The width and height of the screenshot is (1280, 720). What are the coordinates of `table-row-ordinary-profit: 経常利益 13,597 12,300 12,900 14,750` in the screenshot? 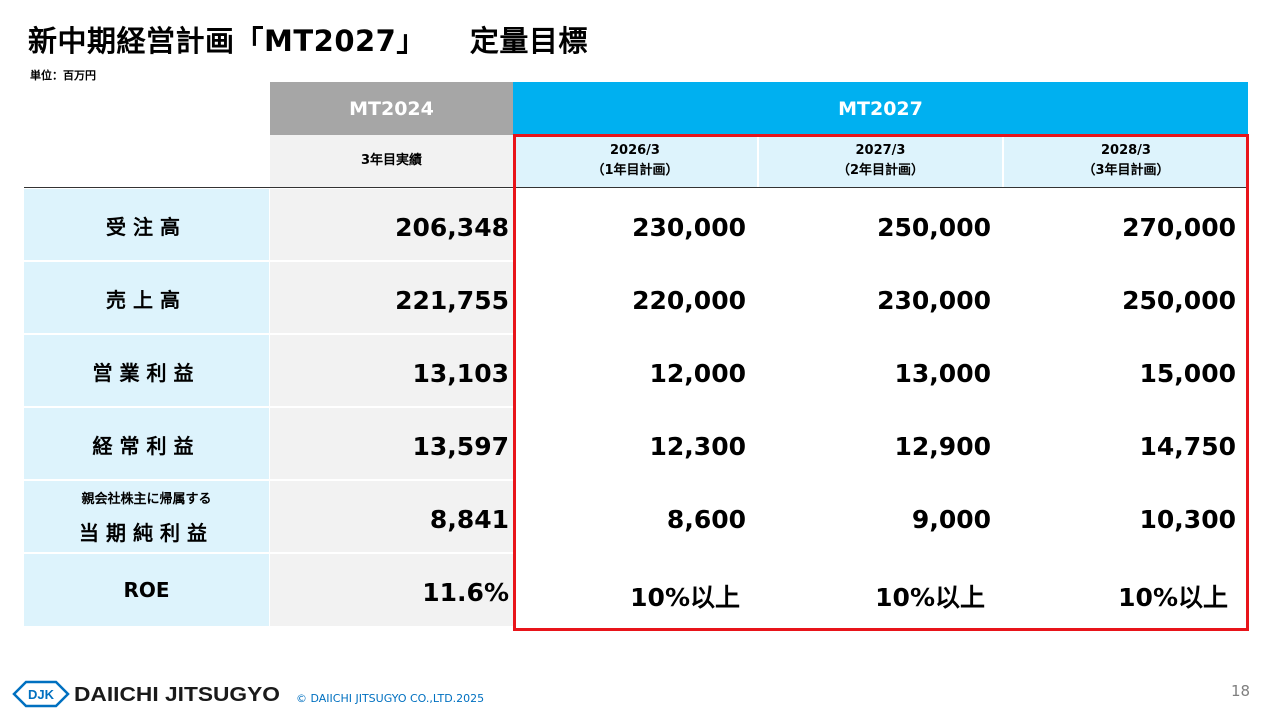 It's located at (636, 444).